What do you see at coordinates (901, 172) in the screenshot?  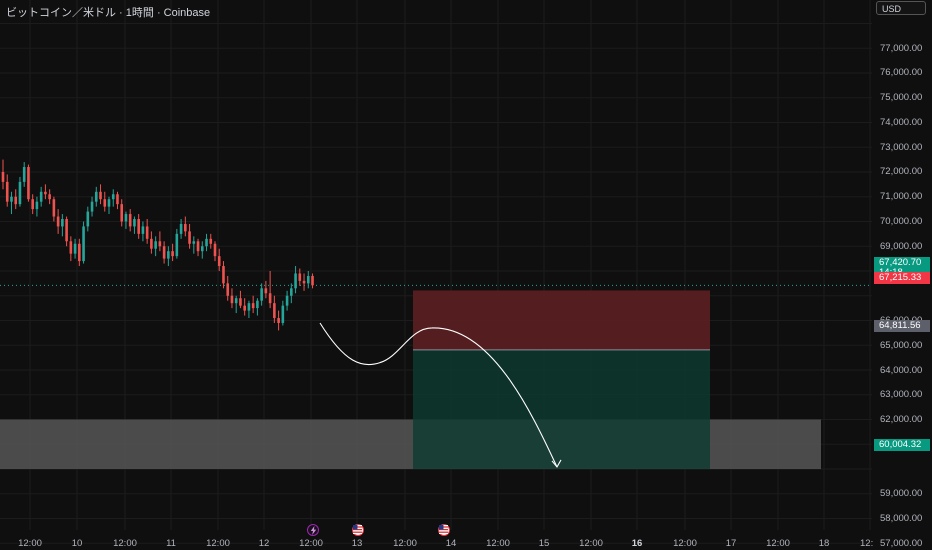 I see `price-tick-label: 72,000.00` at bounding box center [901, 172].